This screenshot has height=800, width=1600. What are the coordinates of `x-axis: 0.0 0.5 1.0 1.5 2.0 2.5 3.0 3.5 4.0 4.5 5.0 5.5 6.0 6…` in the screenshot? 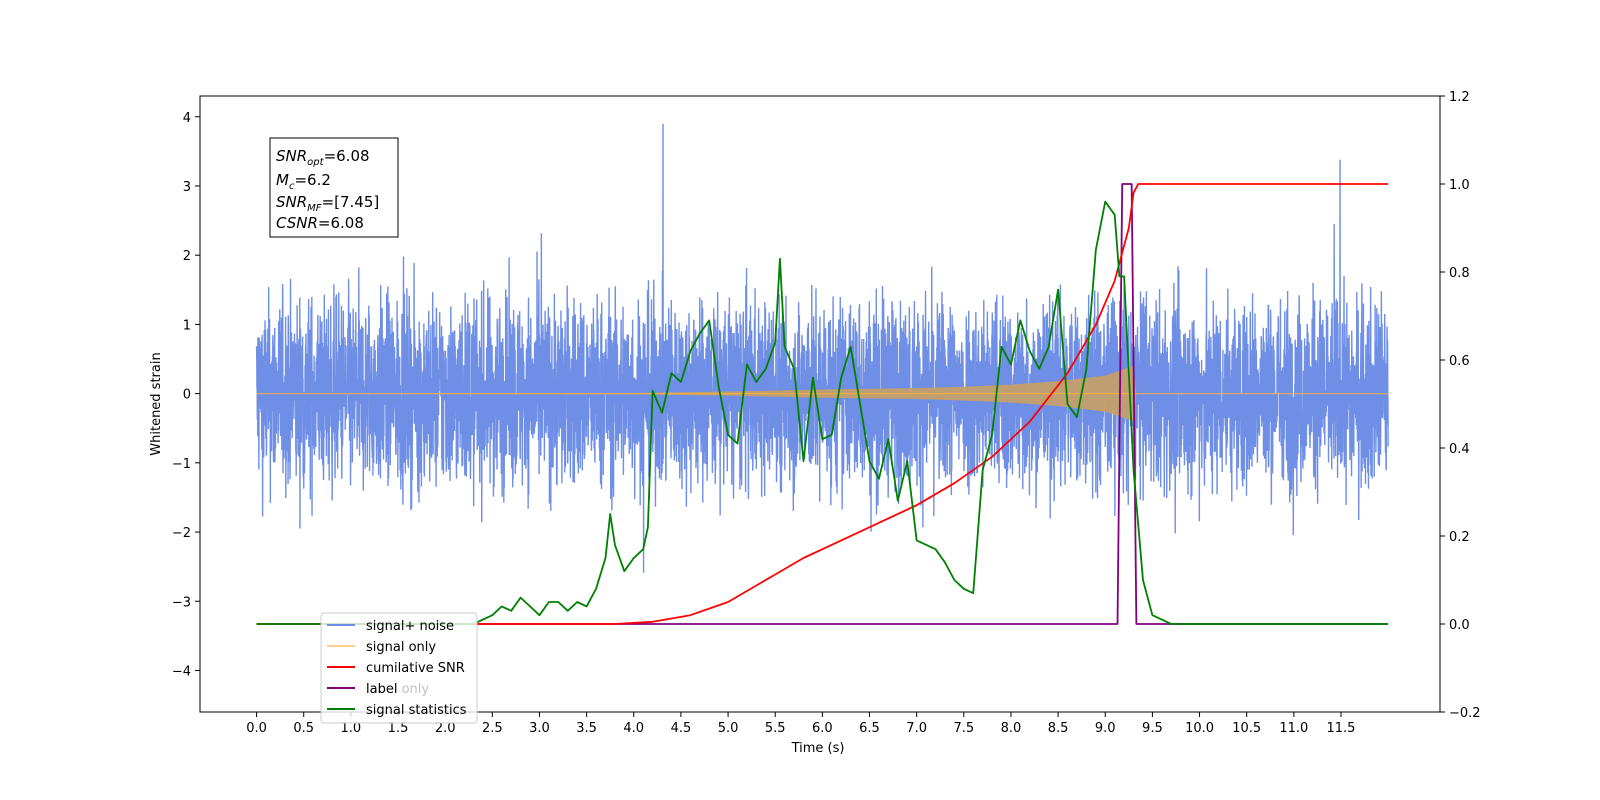 It's located at (800, 724).